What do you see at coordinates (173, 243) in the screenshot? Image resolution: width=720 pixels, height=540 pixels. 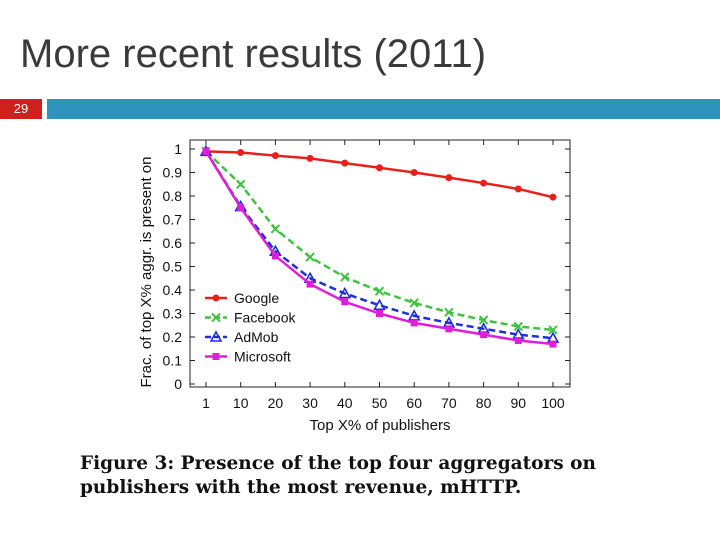 I see `y-tick-label: 0.6` at bounding box center [173, 243].